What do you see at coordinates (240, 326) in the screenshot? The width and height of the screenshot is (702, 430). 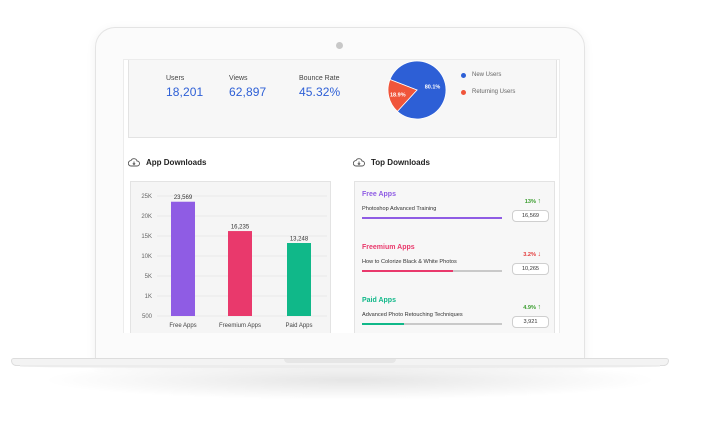 I see `x-category-label: Freemium Apps` at bounding box center [240, 326].